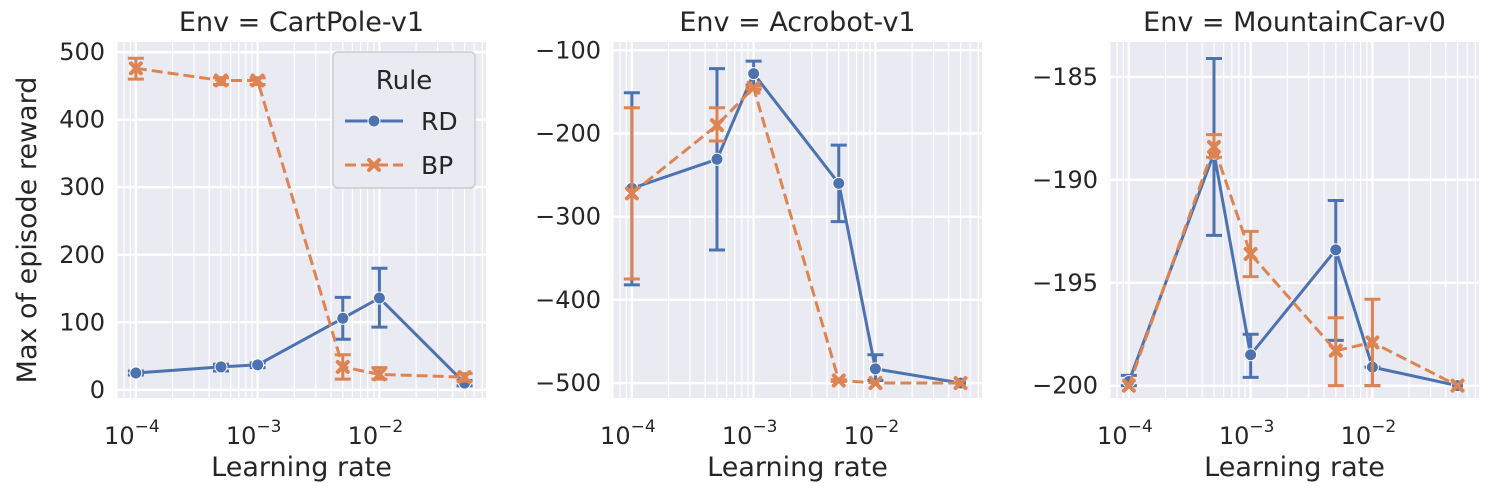 This screenshot has height=491, width=1489. What do you see at coordinates (82, 322) in the screenshot?
I see `y-tick-label: 100` at bounding box center [82, 322].